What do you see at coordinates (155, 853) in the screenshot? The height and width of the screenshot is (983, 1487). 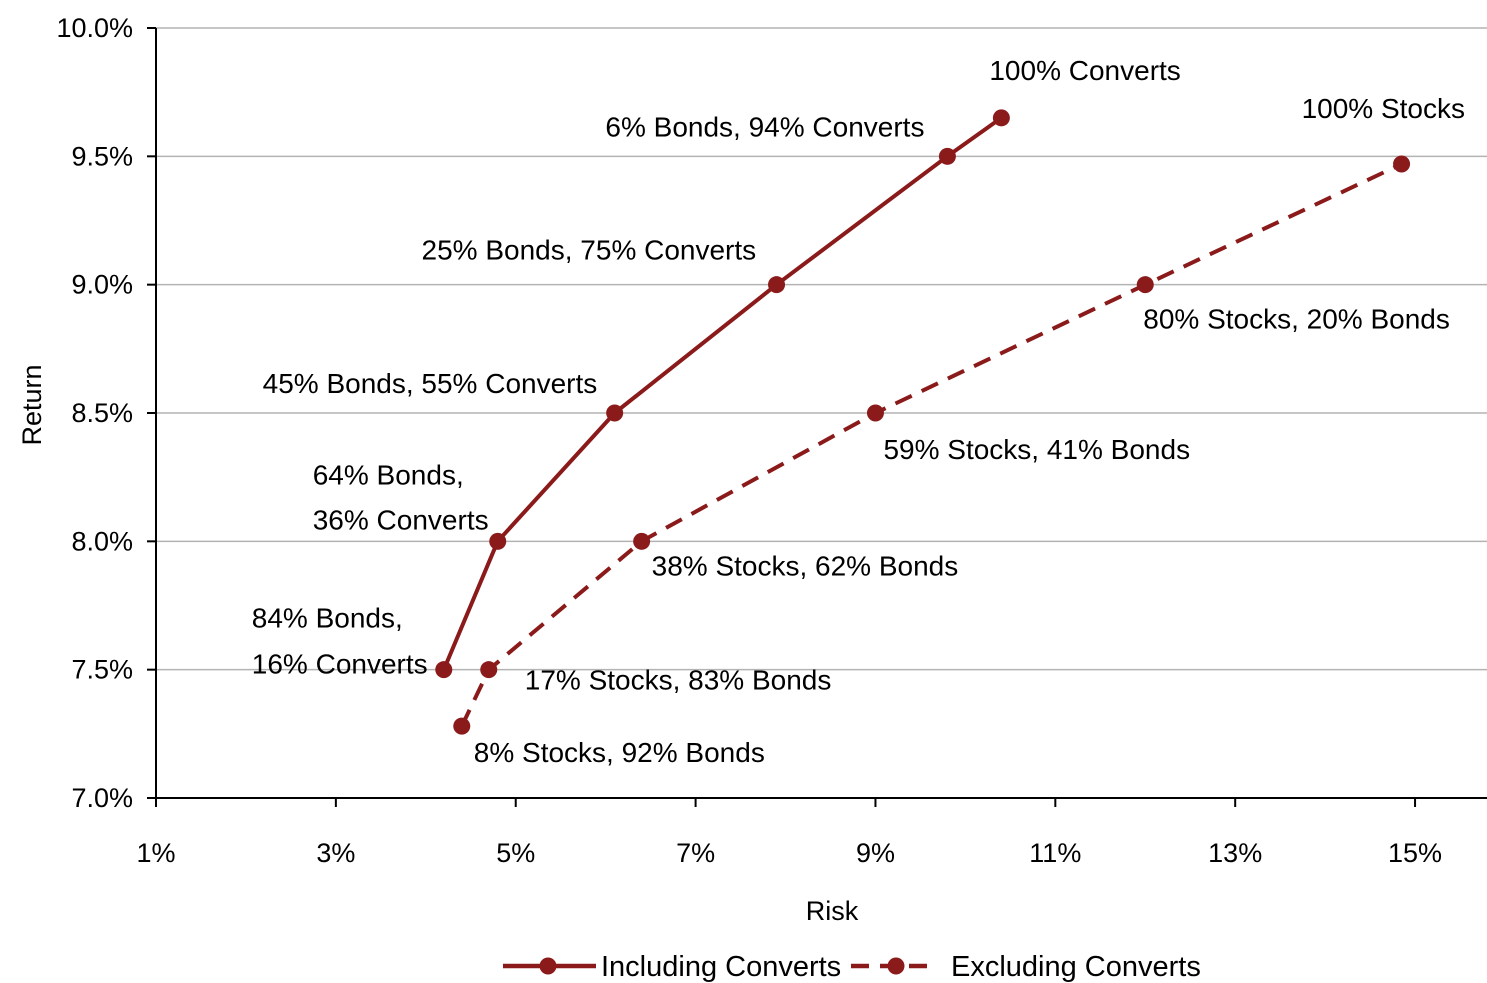 I see `x-tick-label: 1%` at bounding box center [155, 853].